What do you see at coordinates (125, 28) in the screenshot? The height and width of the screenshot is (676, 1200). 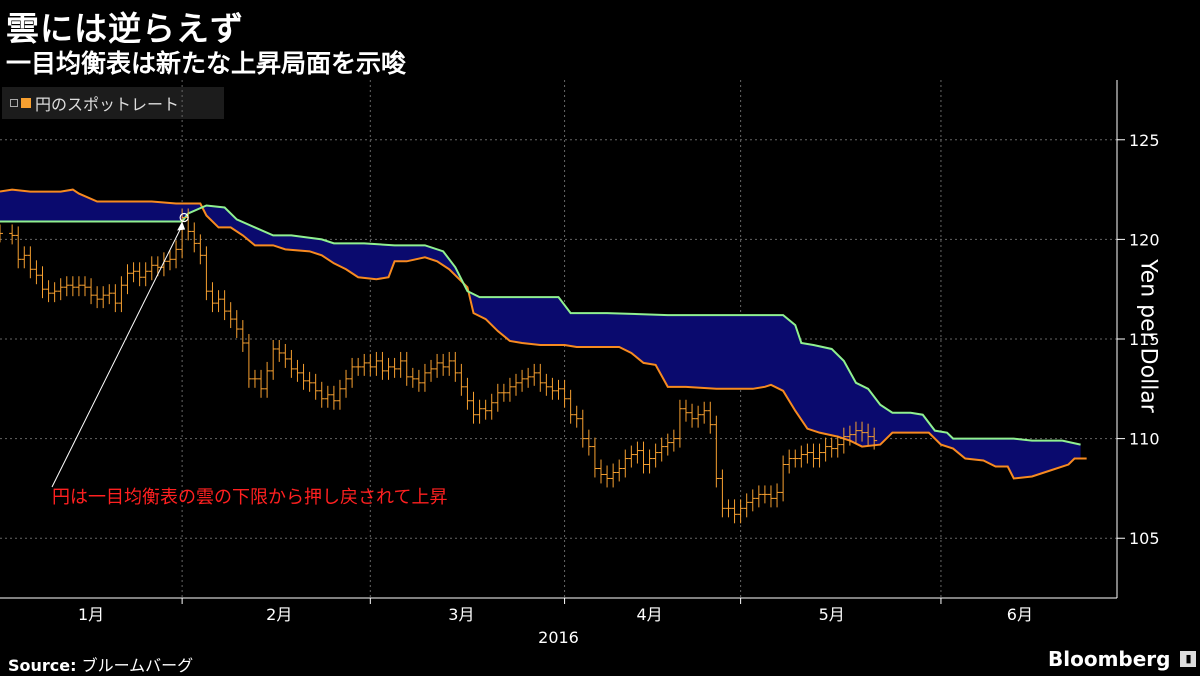 I see `chart-title: 雲には逆らえず` at bounding box center [125, 28].